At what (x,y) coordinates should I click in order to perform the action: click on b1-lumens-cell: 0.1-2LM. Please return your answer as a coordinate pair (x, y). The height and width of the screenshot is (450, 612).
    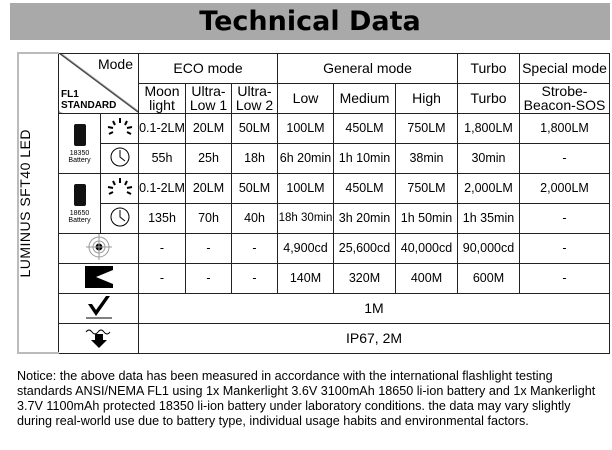
    Looking at the image, I should click on (162, 128).